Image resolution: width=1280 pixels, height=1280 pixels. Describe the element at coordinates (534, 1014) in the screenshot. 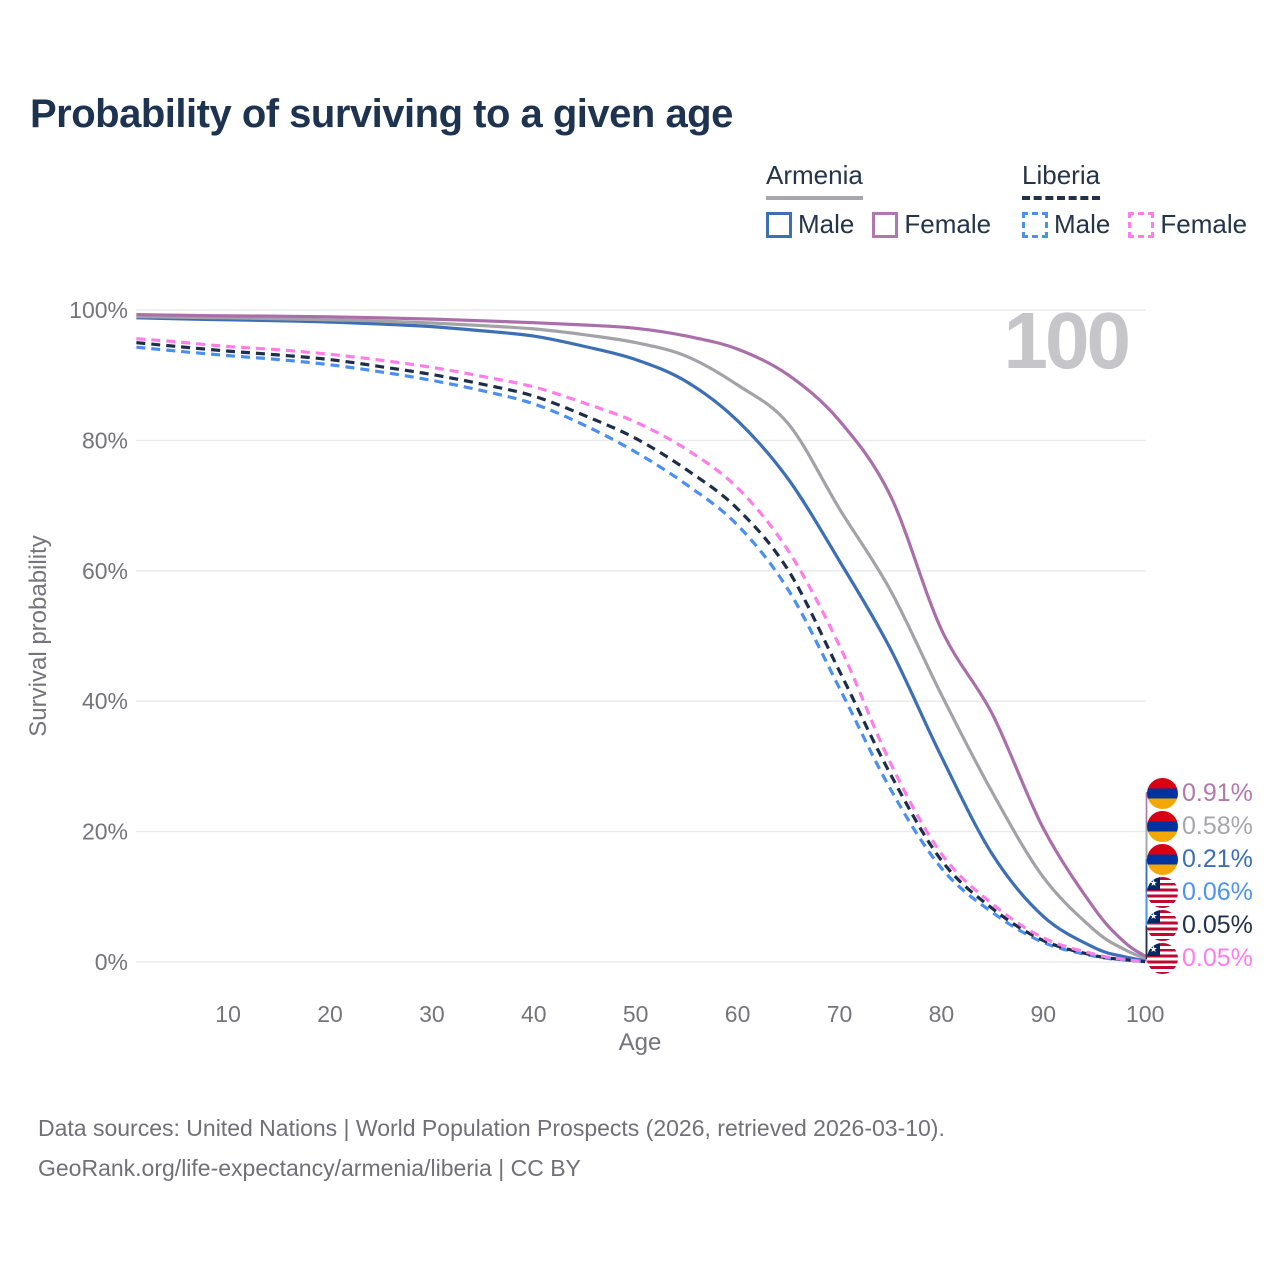

I see `x-tick-label: 40` at that location.